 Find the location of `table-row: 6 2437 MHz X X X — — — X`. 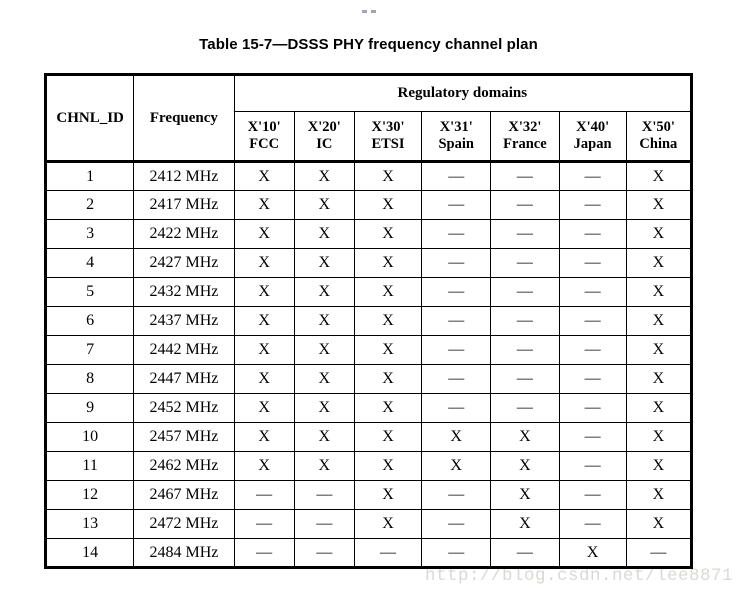

table-row: 6 2437 MHz X X X — — — X is located at coordinates (368, 321).